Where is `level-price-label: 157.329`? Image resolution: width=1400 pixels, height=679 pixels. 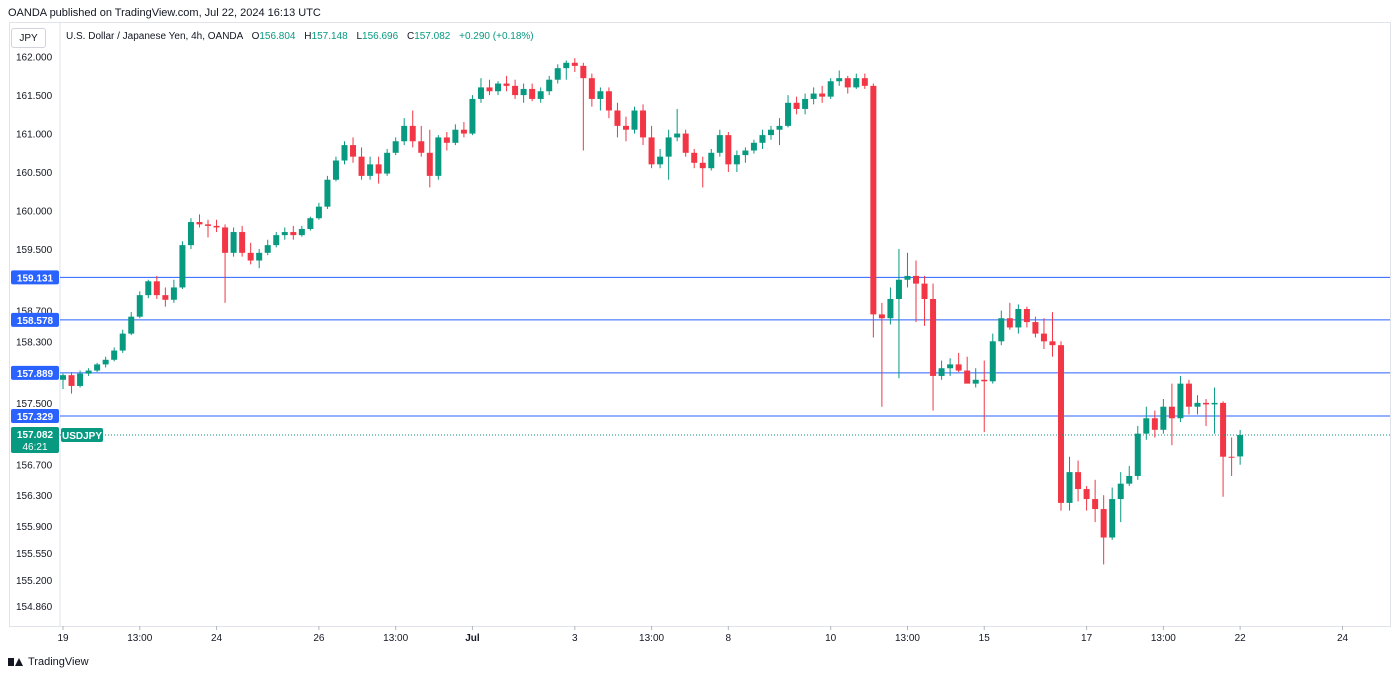 level-price-label: 157.329 is located at coordinates (35, 417).